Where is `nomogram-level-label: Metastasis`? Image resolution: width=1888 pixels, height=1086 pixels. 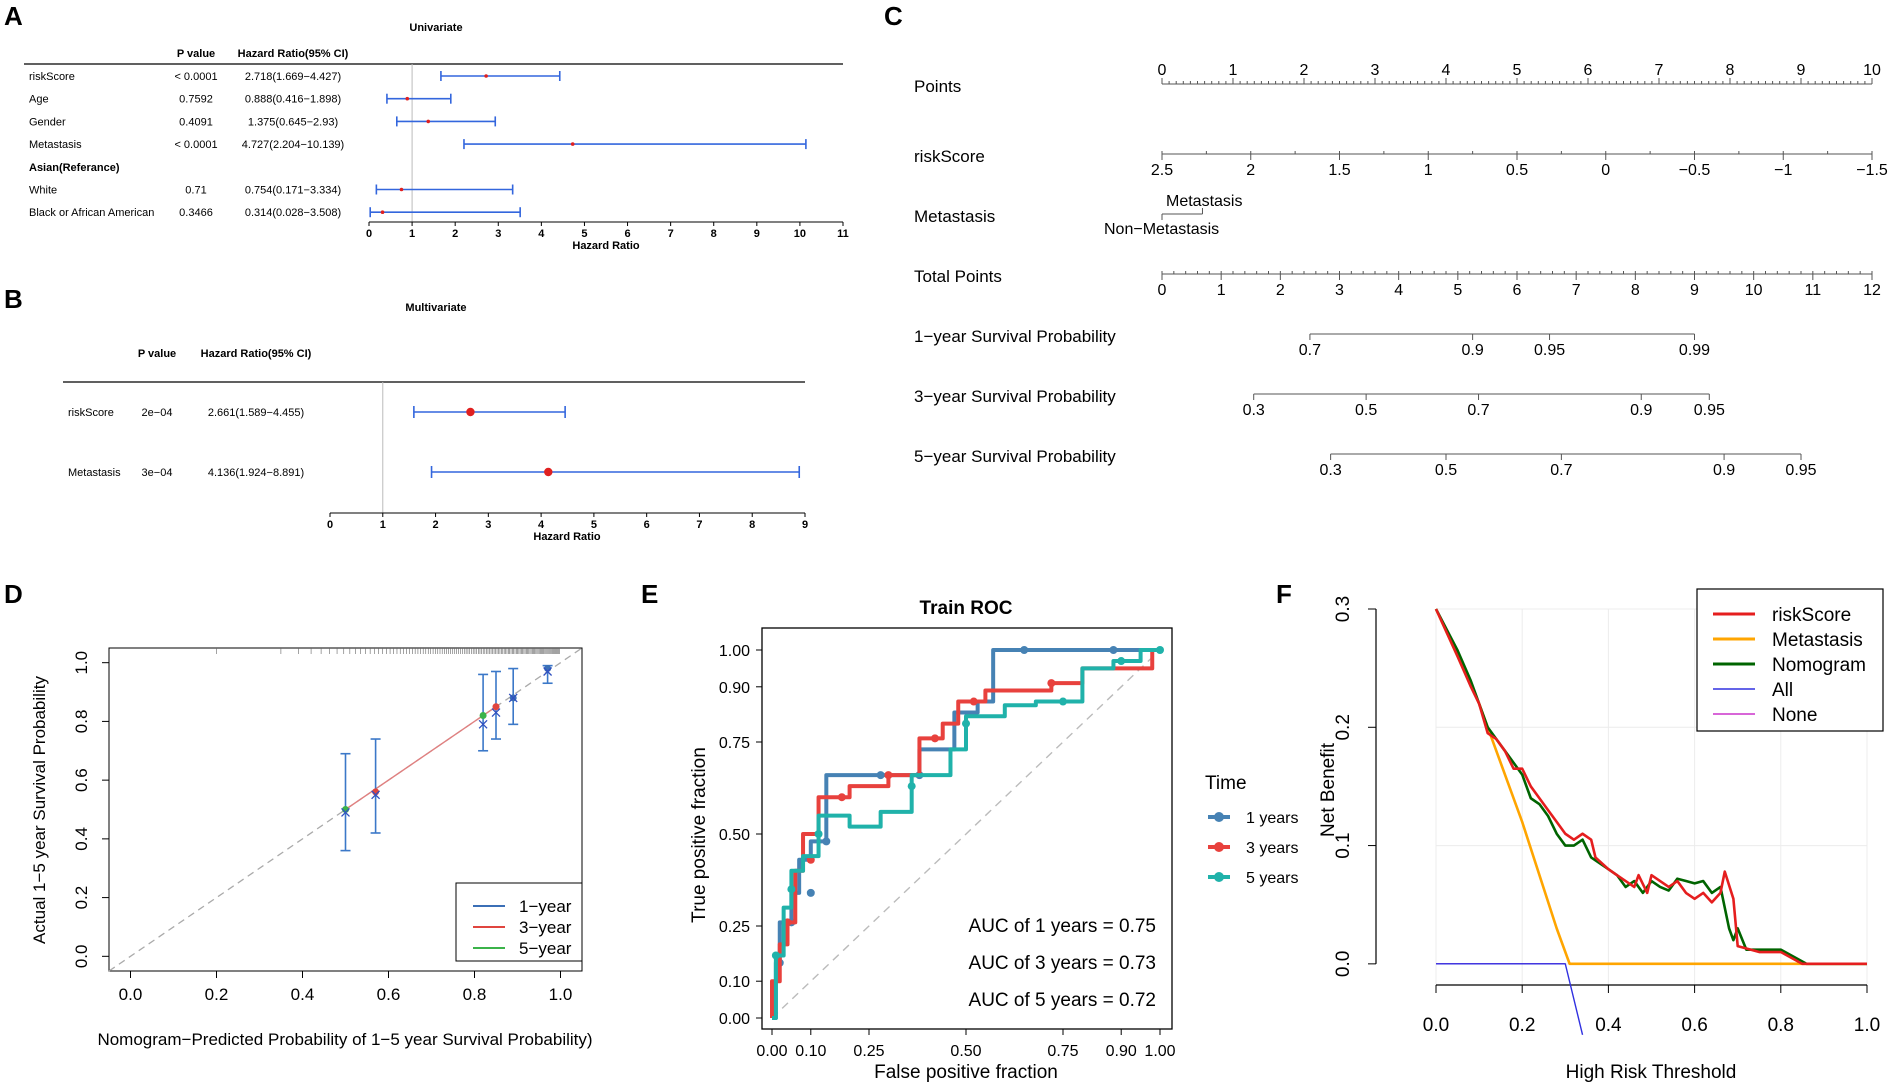 nomogram-level-label: Metastasis is located at coordinates (1204, 201).